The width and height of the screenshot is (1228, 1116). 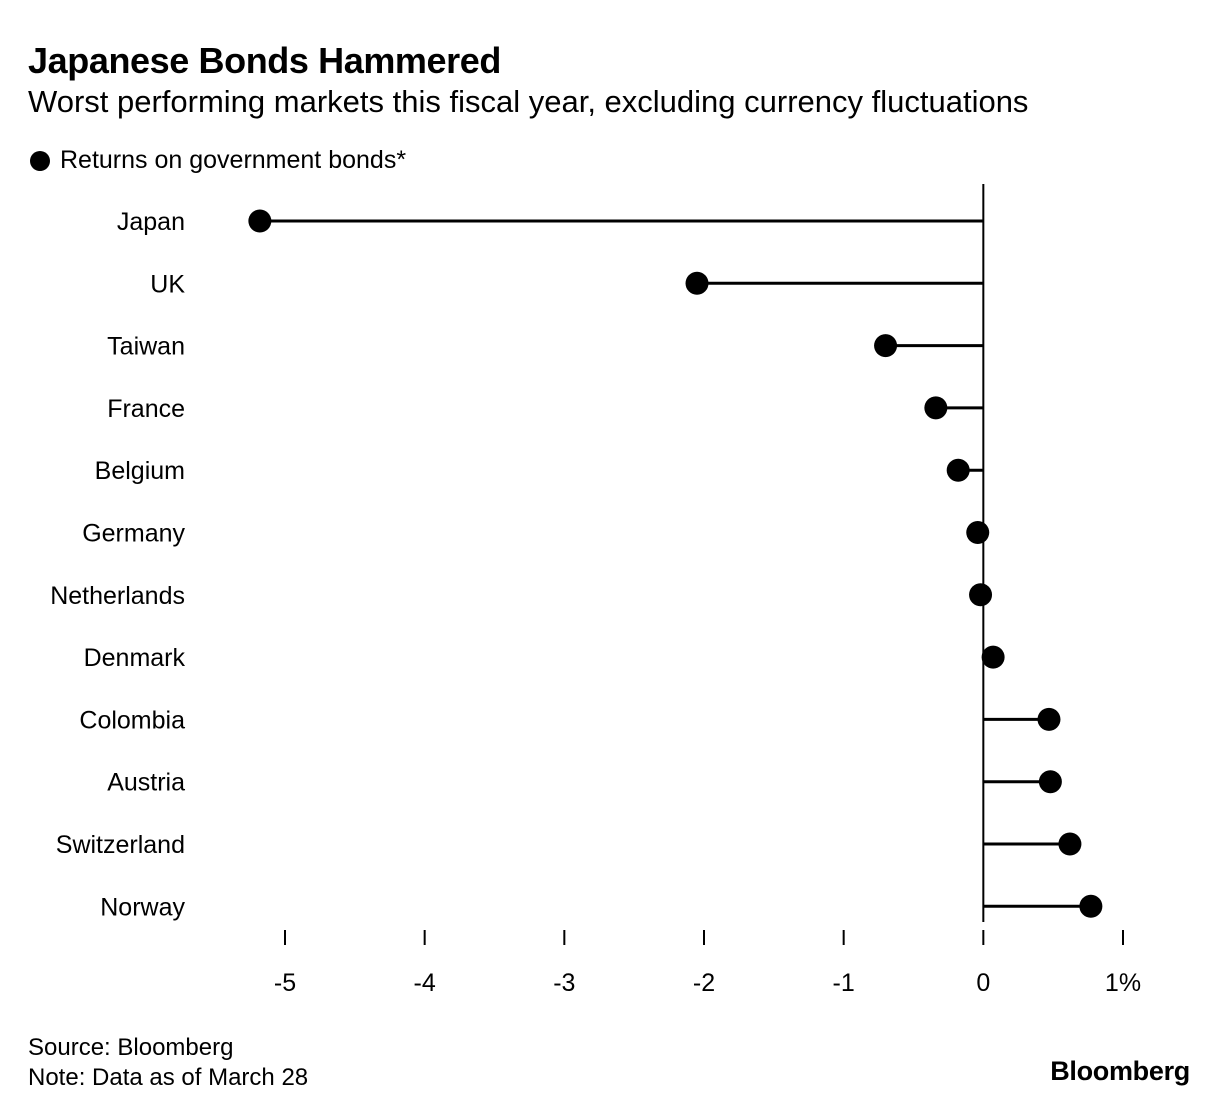 I want to click on category-label: Taiwan, so click(x=146, y=347).